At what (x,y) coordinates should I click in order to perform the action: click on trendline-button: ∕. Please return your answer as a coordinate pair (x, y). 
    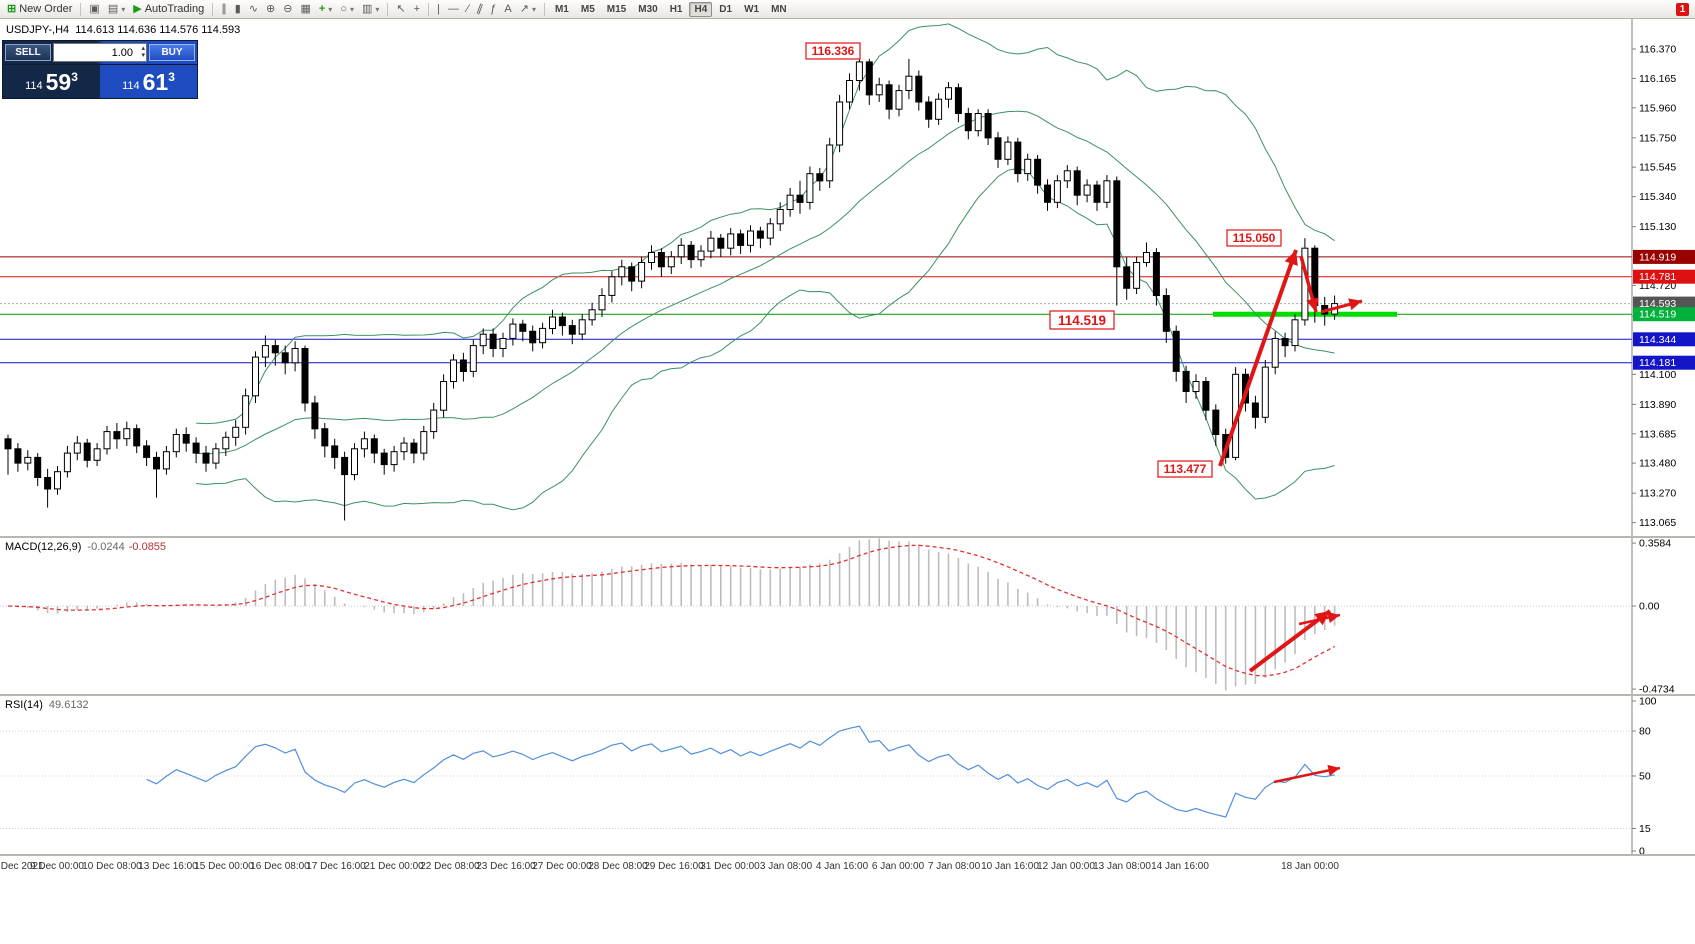
    Looking at the image, I should click on (468, 9).